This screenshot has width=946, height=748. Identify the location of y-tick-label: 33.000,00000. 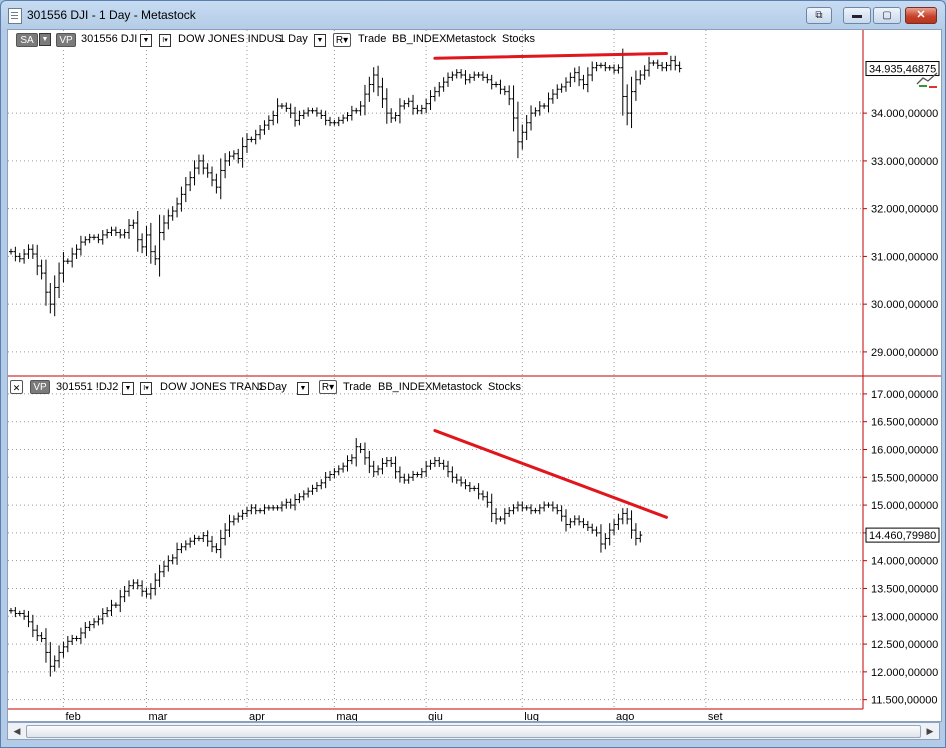
(904, 162).